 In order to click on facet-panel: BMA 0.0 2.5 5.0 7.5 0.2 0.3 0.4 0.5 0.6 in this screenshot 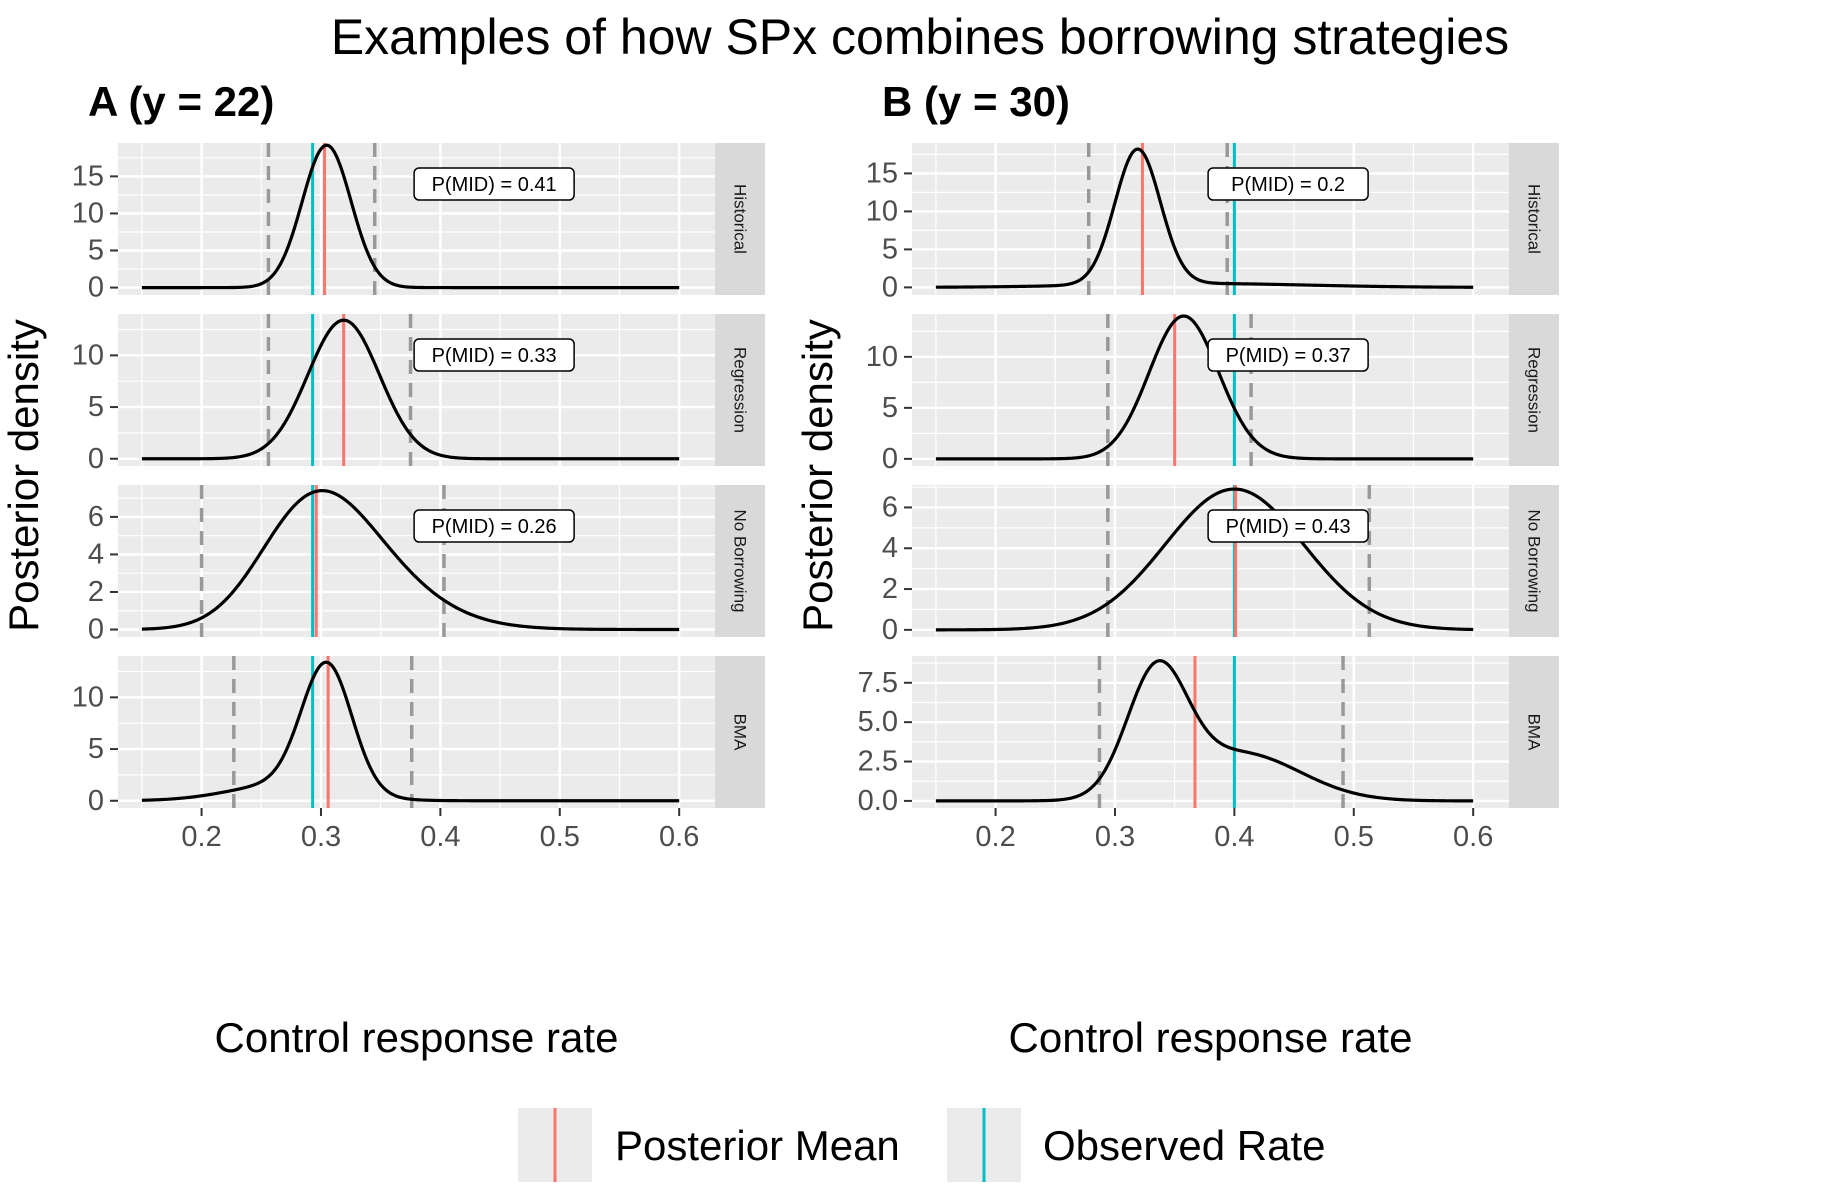, I will do `click(1208, 754)`.